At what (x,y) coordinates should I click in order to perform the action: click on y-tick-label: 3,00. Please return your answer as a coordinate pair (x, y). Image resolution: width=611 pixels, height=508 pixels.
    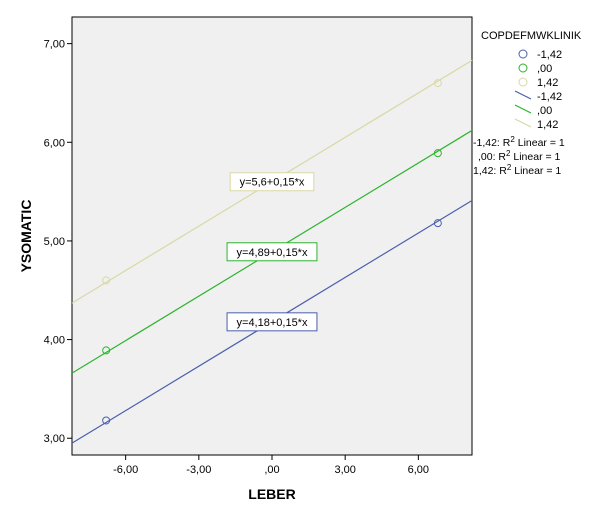
    Looking at the image, I should click on (54, 439).